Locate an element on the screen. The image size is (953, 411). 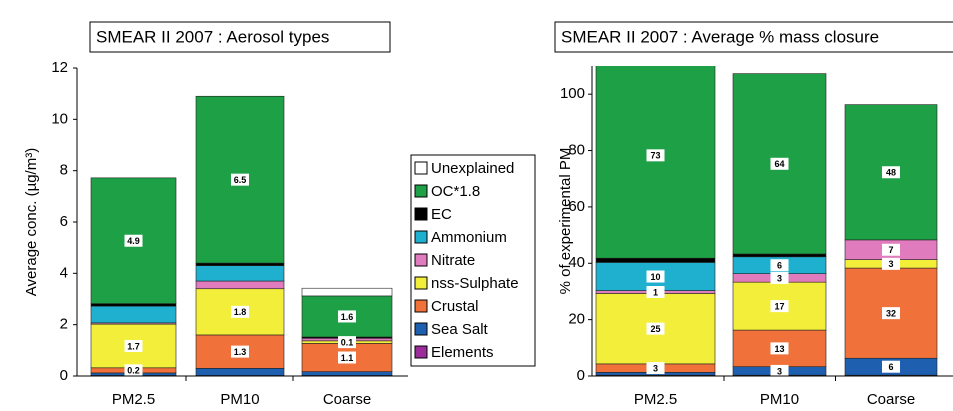
data-label: 1.7 is located at coordinates (133, 346).